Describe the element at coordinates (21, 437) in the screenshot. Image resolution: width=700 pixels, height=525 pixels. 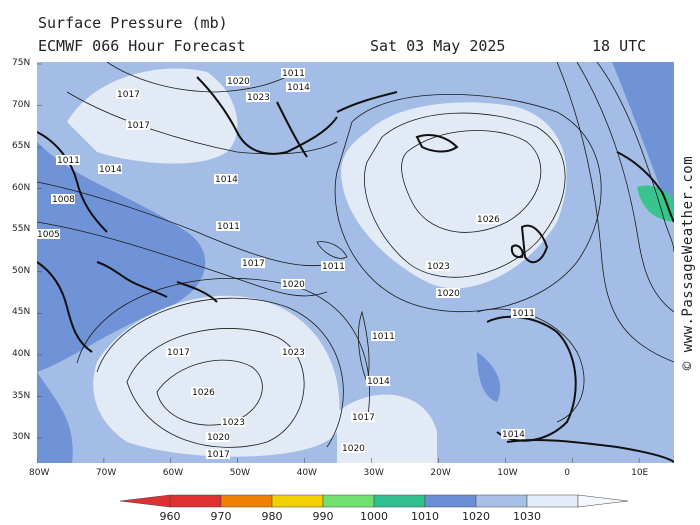
I see `latitude-tick-label: 30N` at that location.